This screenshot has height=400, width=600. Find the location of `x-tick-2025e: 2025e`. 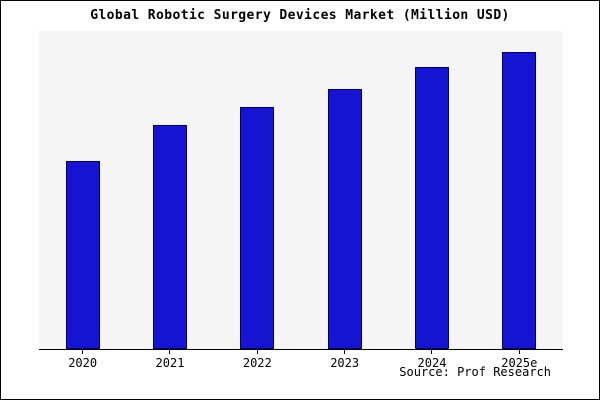

x-tick-2025e: 2025e is located at coordinates (519, 360).